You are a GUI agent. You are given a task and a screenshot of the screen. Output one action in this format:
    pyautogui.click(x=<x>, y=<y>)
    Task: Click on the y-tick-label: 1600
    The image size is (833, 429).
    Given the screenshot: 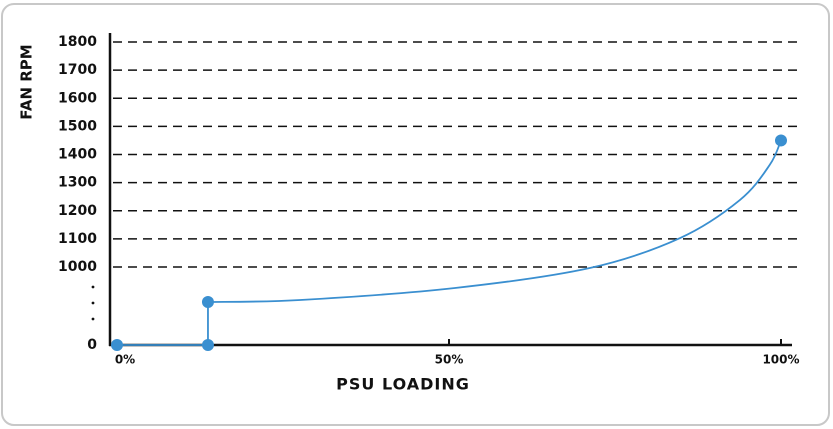 What is the action you would take?
    pyautogui.click(x=77, y=98)
    